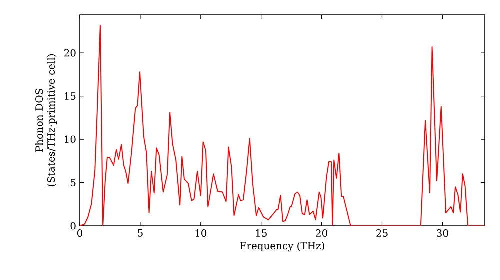 The width and height of the screenshot is (500, 280). What do you see at coordinates (73, 182) in the screenshot?
I see `y-tick-label: 5` at bounding box center [73, 182].